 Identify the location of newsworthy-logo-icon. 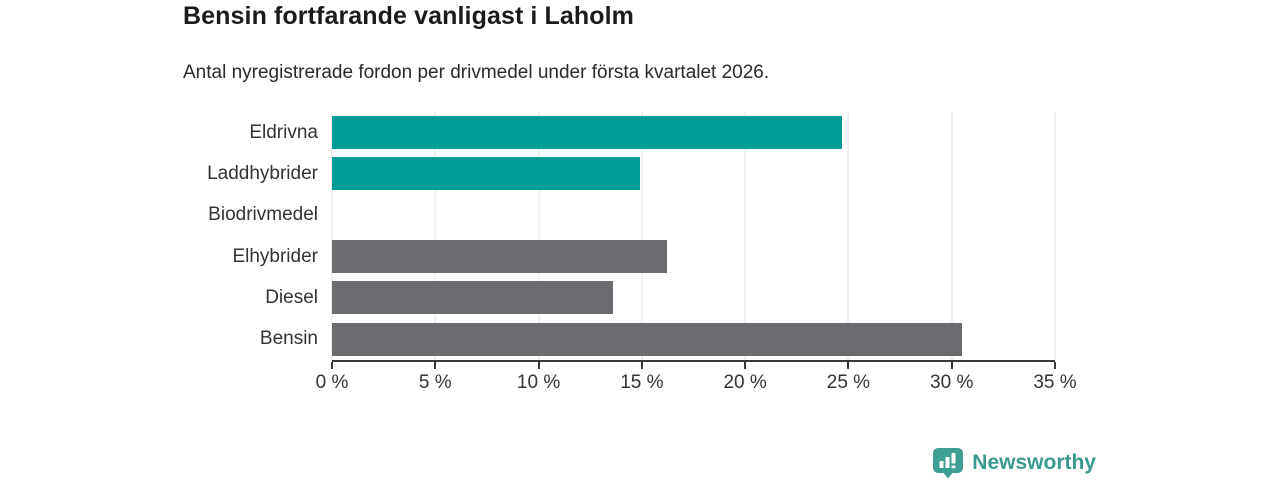
(948, 463).